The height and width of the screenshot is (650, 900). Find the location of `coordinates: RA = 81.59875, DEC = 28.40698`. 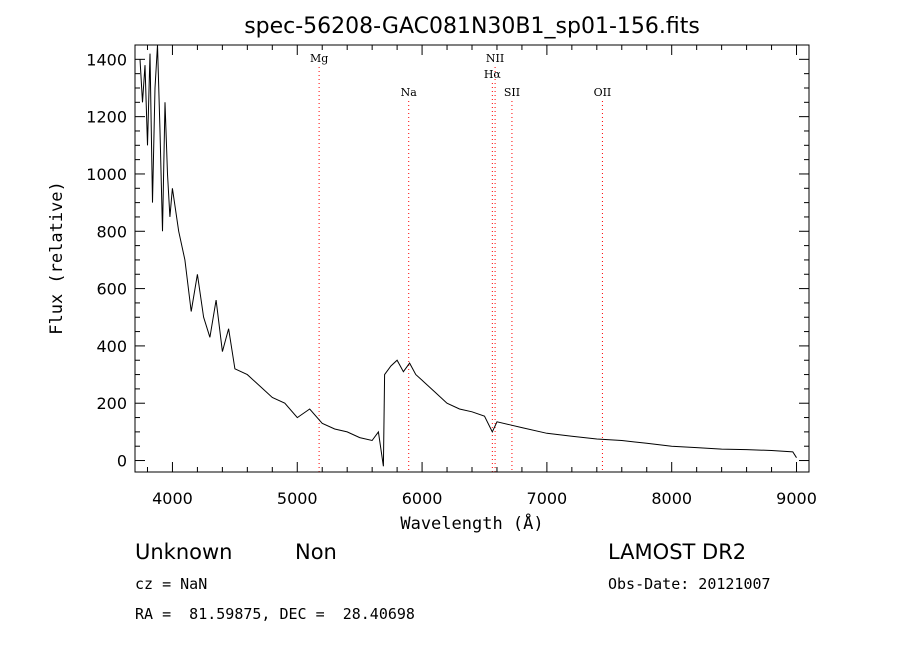

coordinates: RA = 81.59875, DEC = 28.40698 is located at coordinates (275, 614).